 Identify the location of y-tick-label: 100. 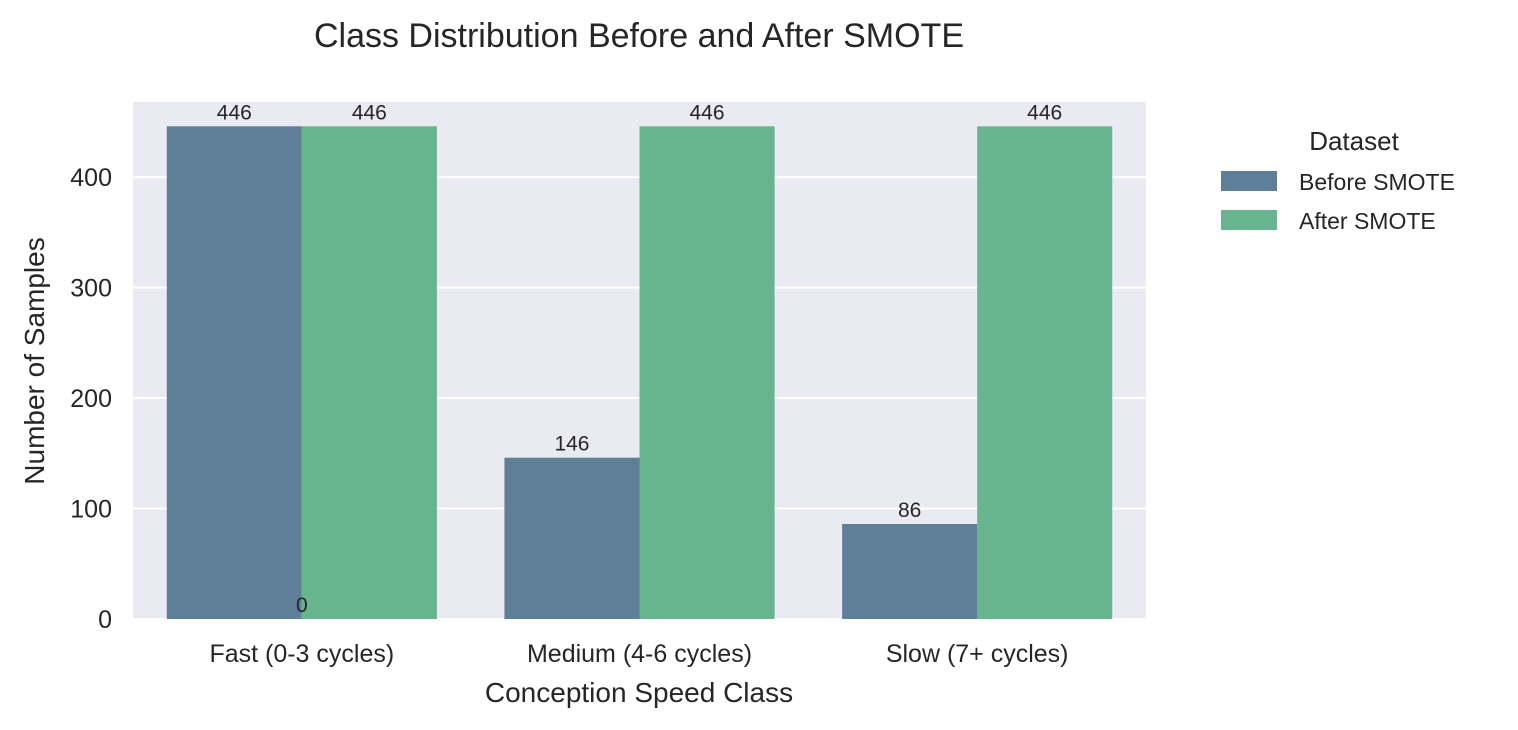
(91, 510).